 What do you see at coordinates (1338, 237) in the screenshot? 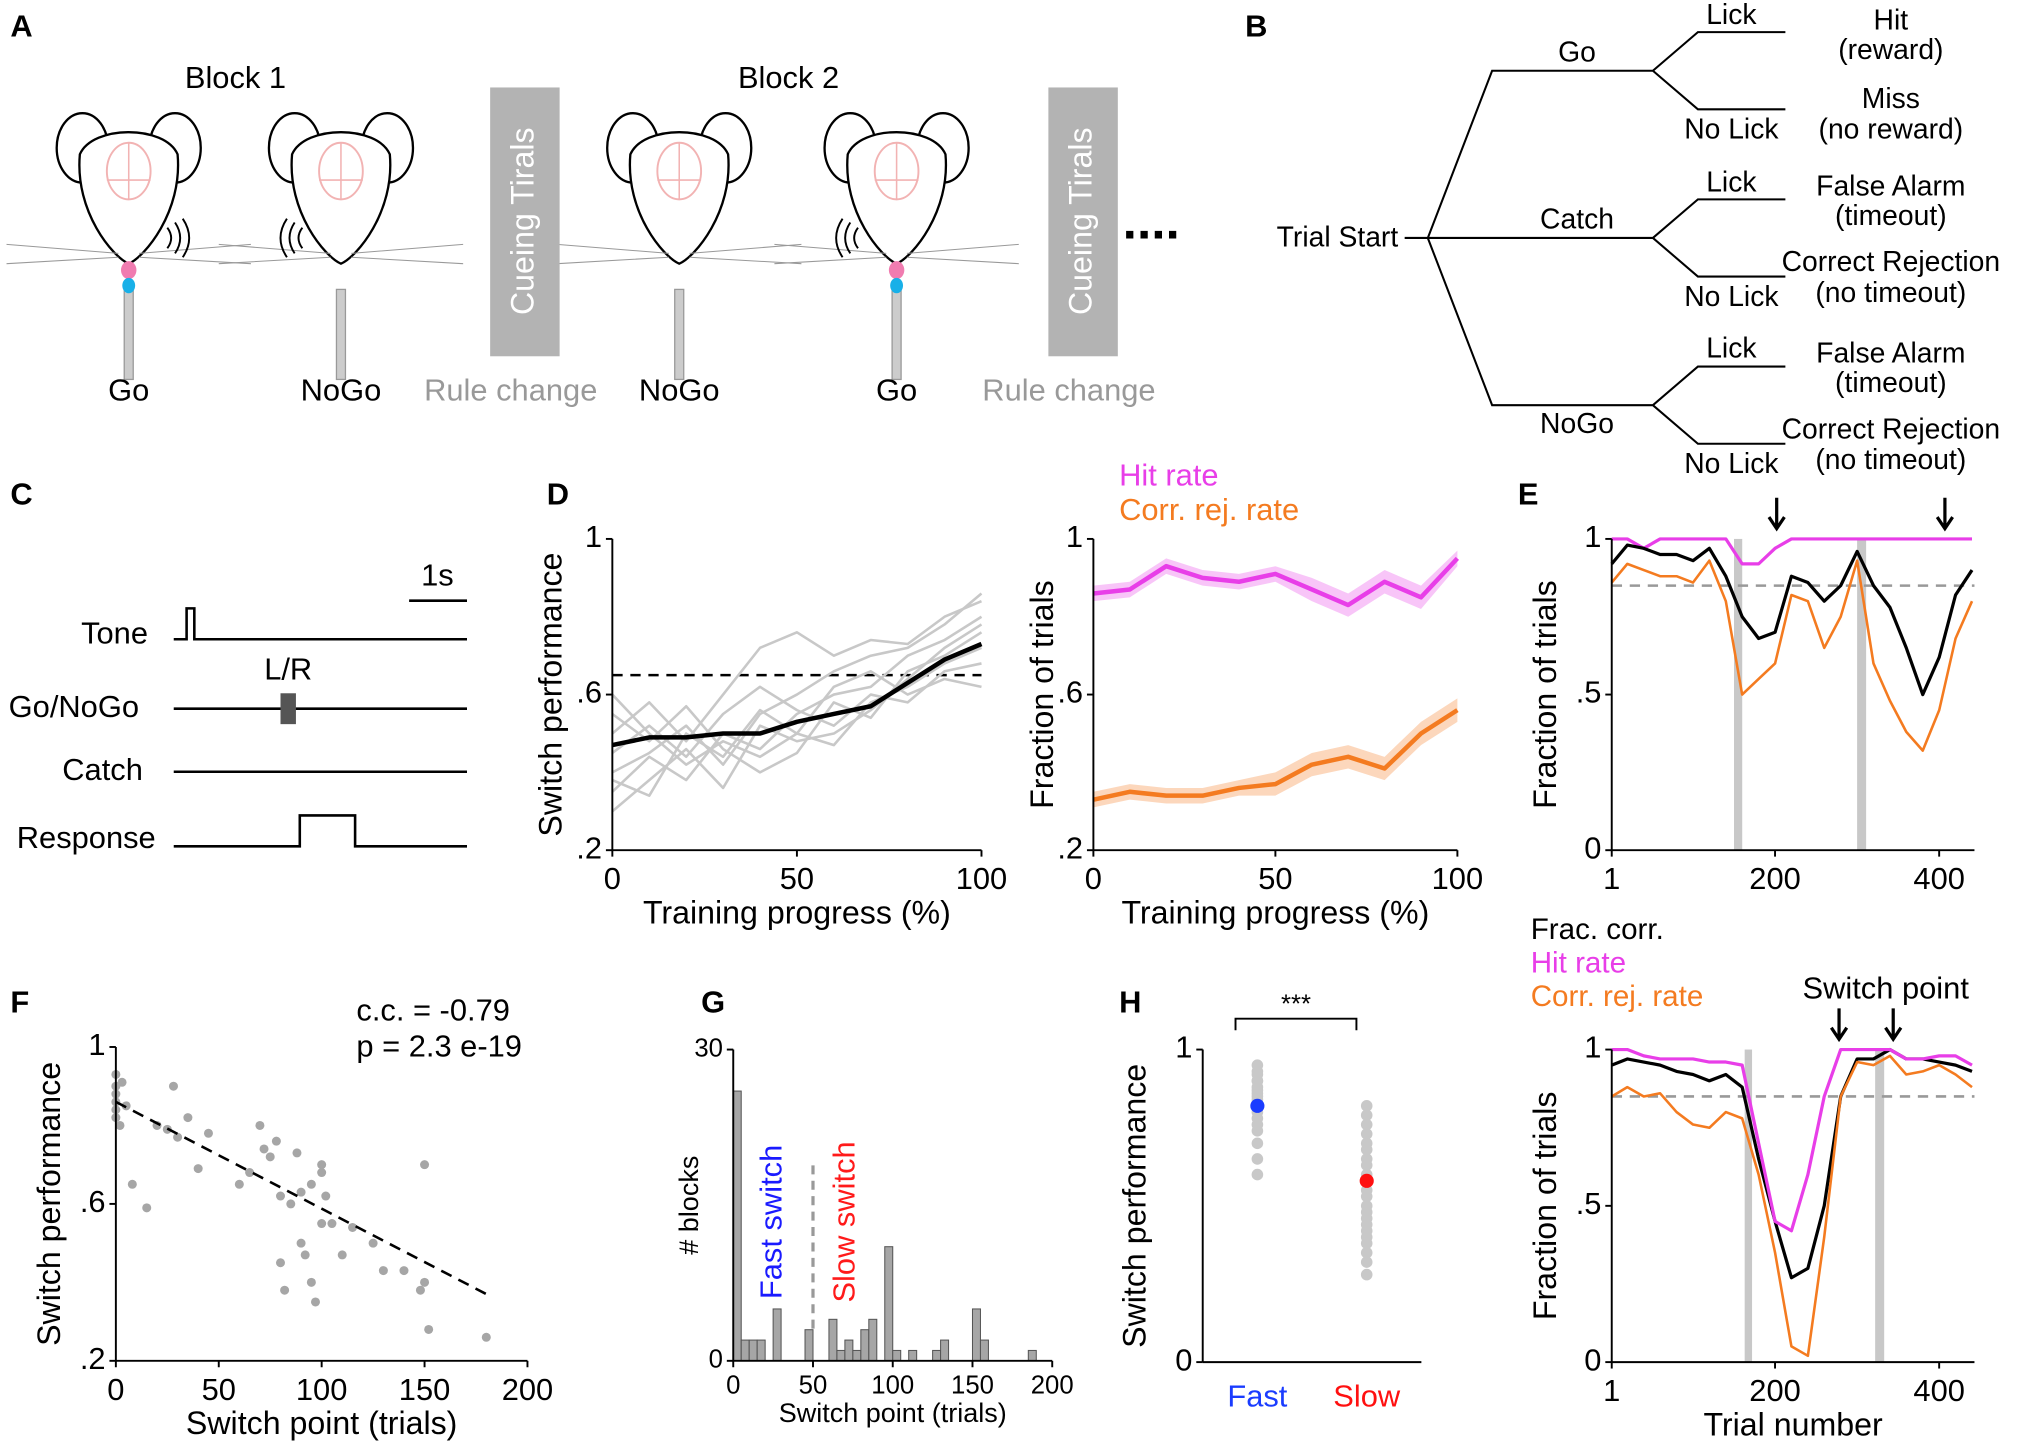
I see `root-label: Trial Start` at bounding box center [1338, 237].